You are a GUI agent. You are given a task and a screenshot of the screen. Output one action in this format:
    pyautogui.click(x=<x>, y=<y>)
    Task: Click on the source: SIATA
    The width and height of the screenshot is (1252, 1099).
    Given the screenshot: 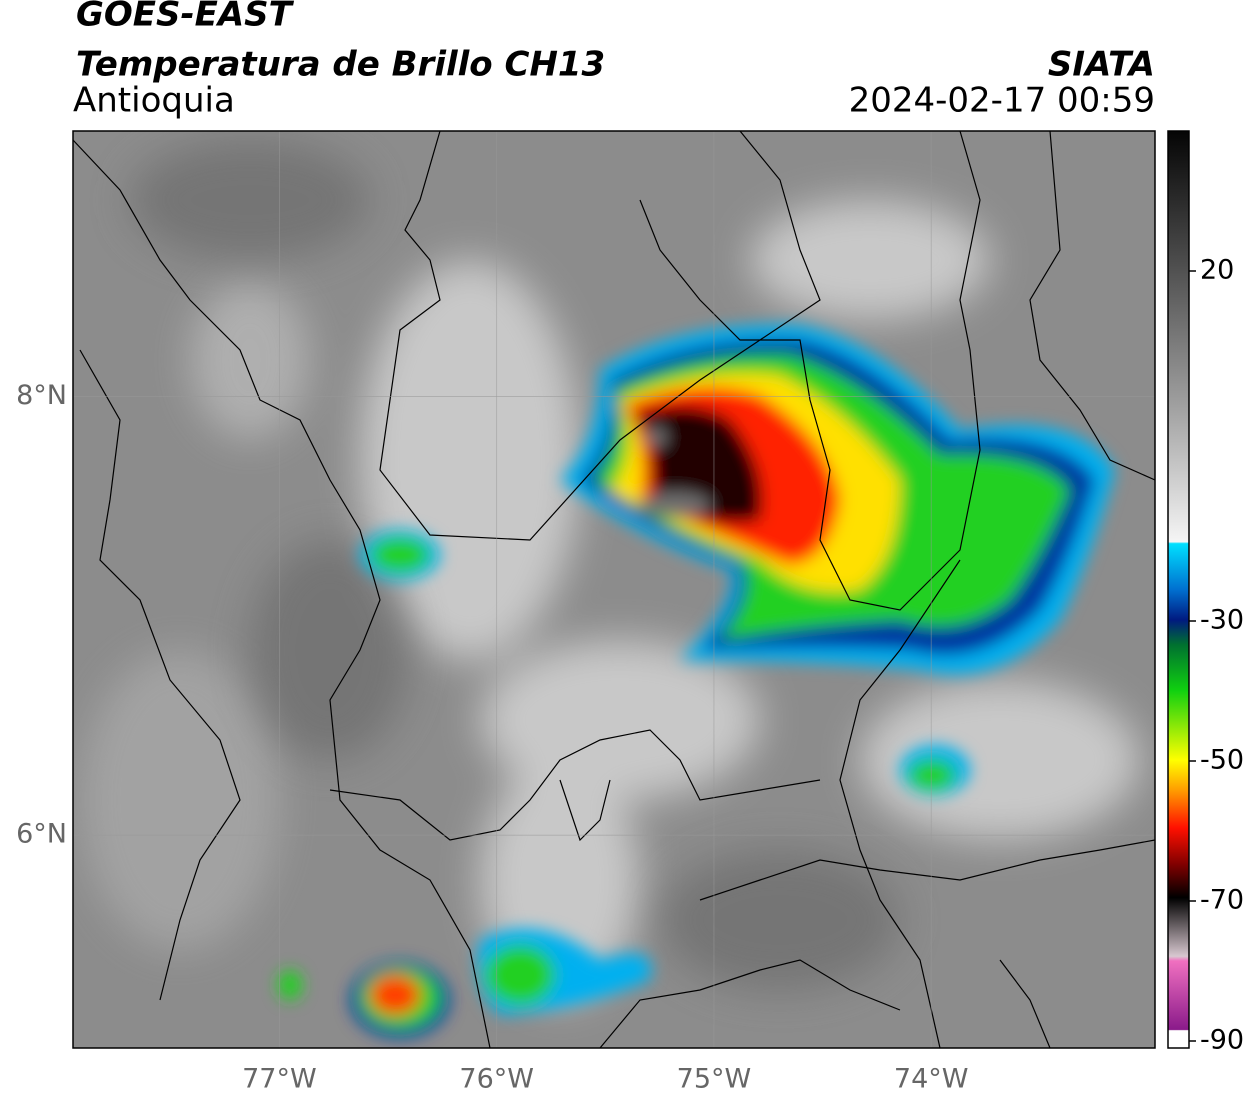 What is the action you would take?
    pyautogui.click(x=1101, y=65)
    